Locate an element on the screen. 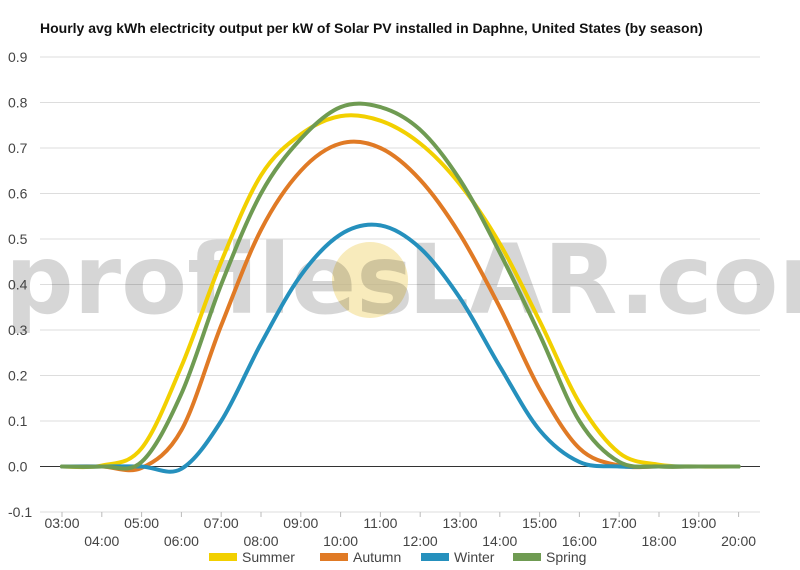 The image size is (800, 570). legend-label-summer: Summer is located at coordinates (268, 557).